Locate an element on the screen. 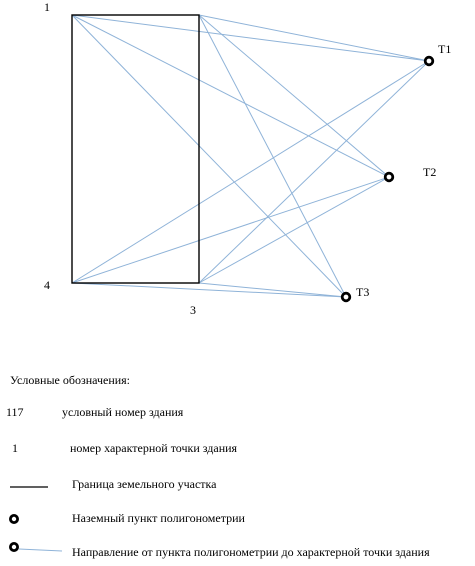  sight-line-t1-p1 is located at coordinates (250, 38).